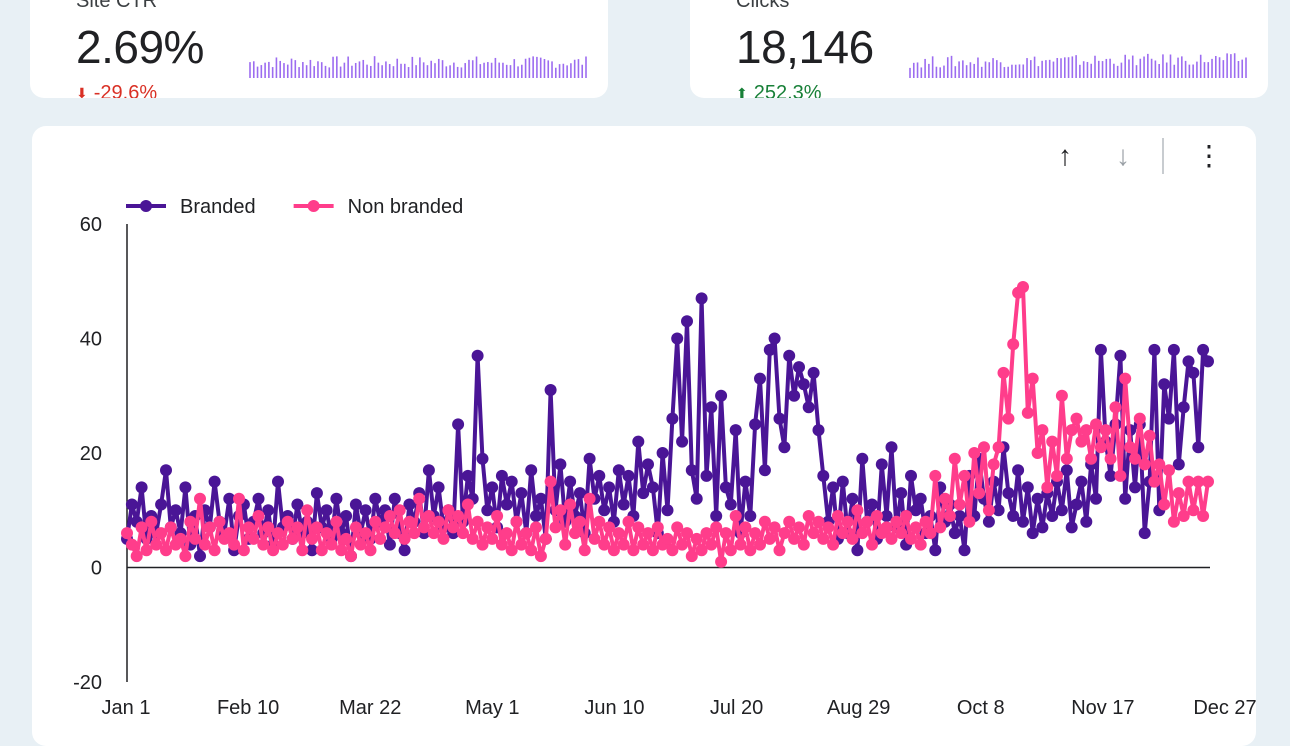  I want to click on sort-ascending-icon: ↑, so click(1065, 155).